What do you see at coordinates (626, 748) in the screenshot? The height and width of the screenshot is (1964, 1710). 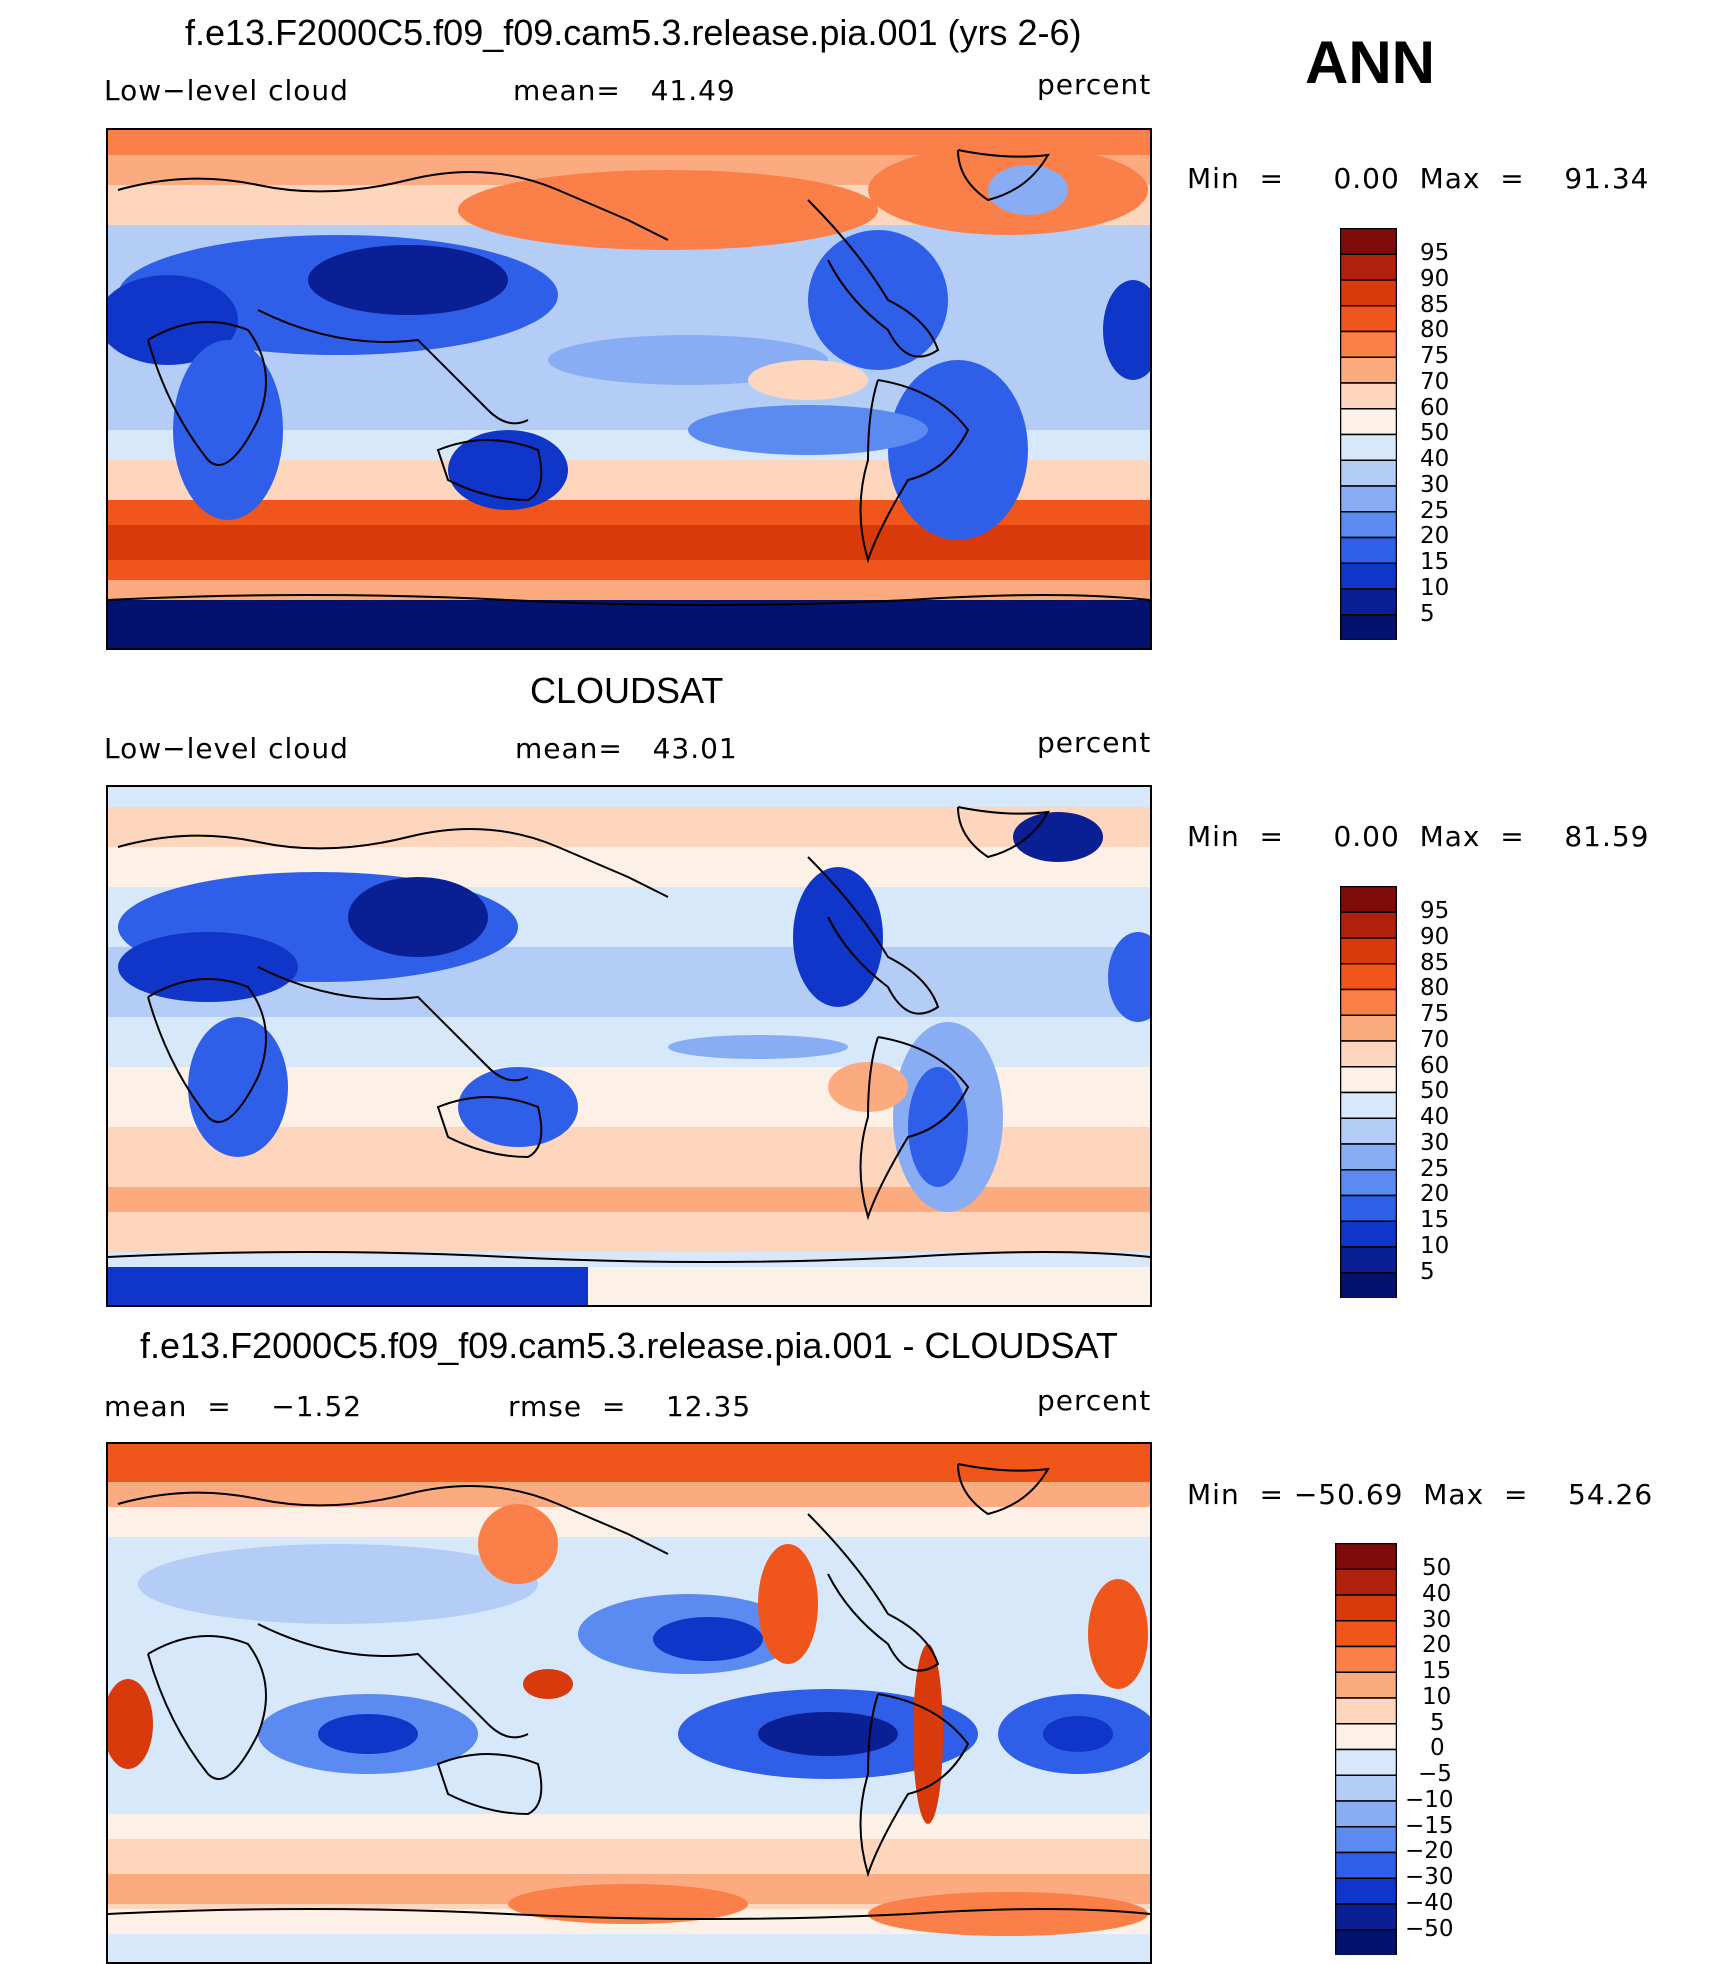 I see `panel-2-mean-label: mean= 43.01` at bounding box center [626, 748].